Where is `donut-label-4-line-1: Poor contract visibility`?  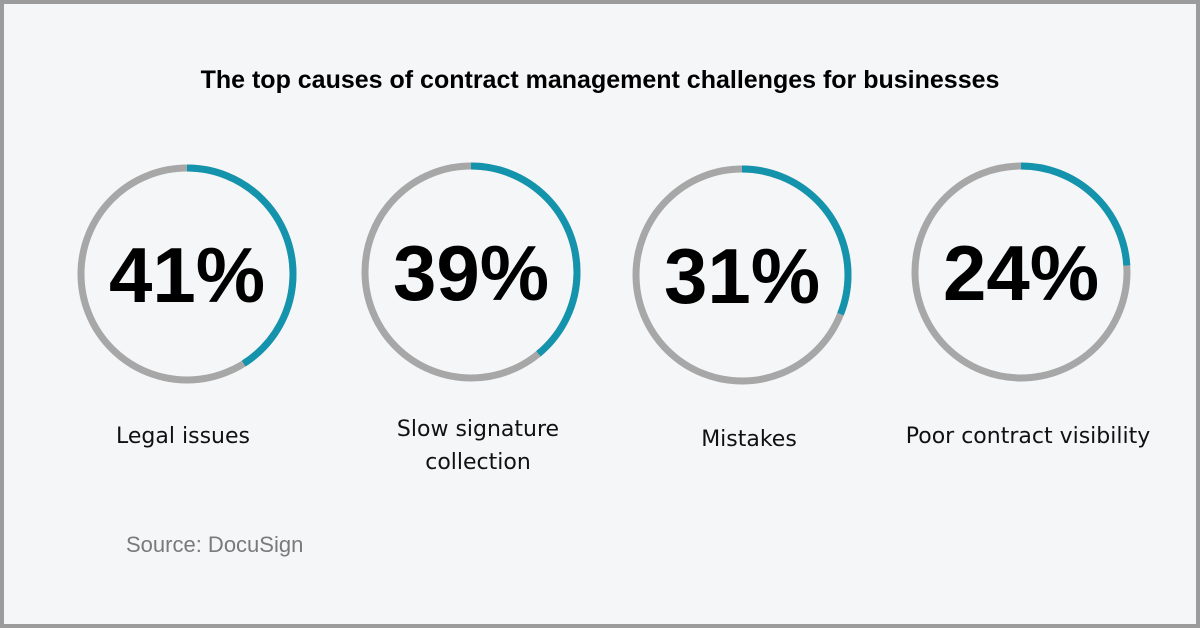 donut-label-4-line-1: Poor contract visibility is located at coordinates (1028, 436).